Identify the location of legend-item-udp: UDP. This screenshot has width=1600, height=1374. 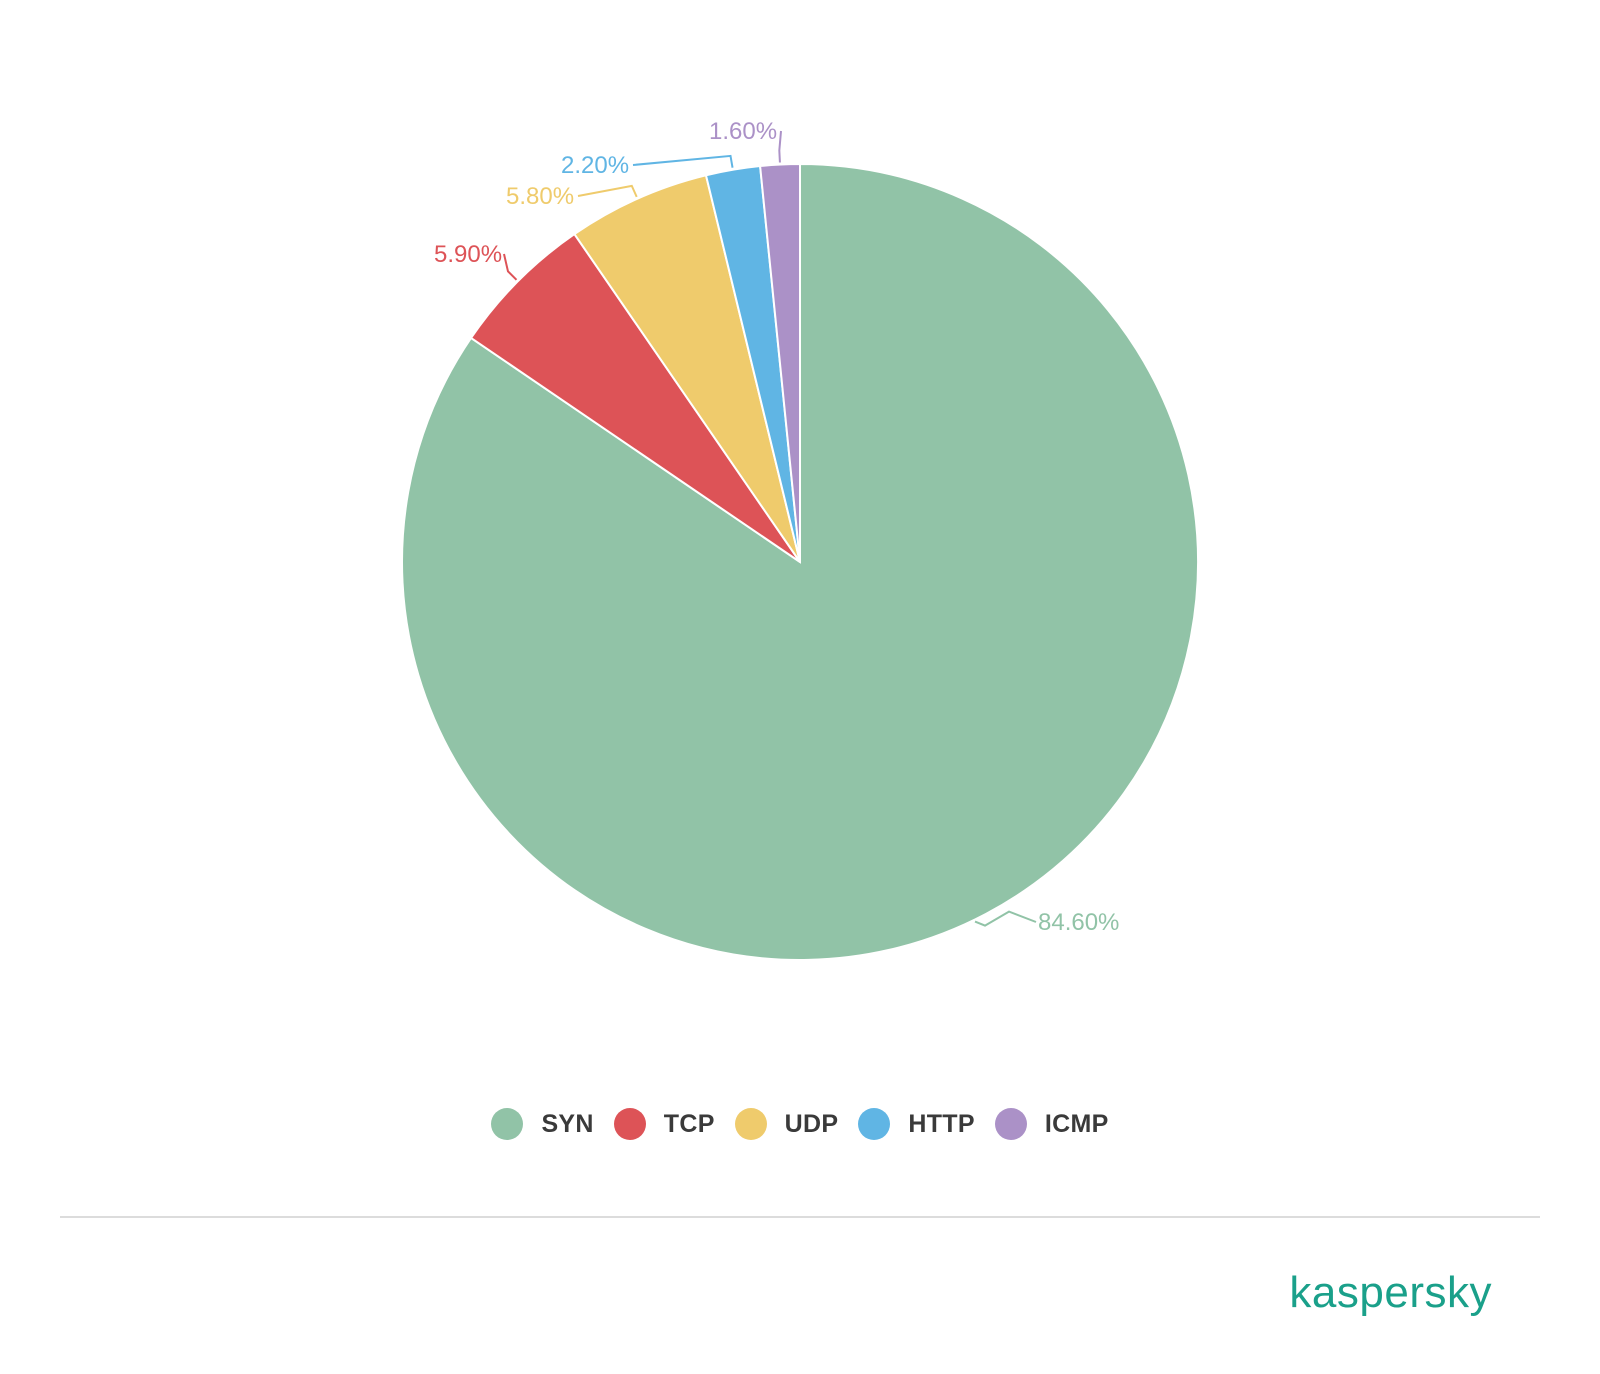
(786, 1124).